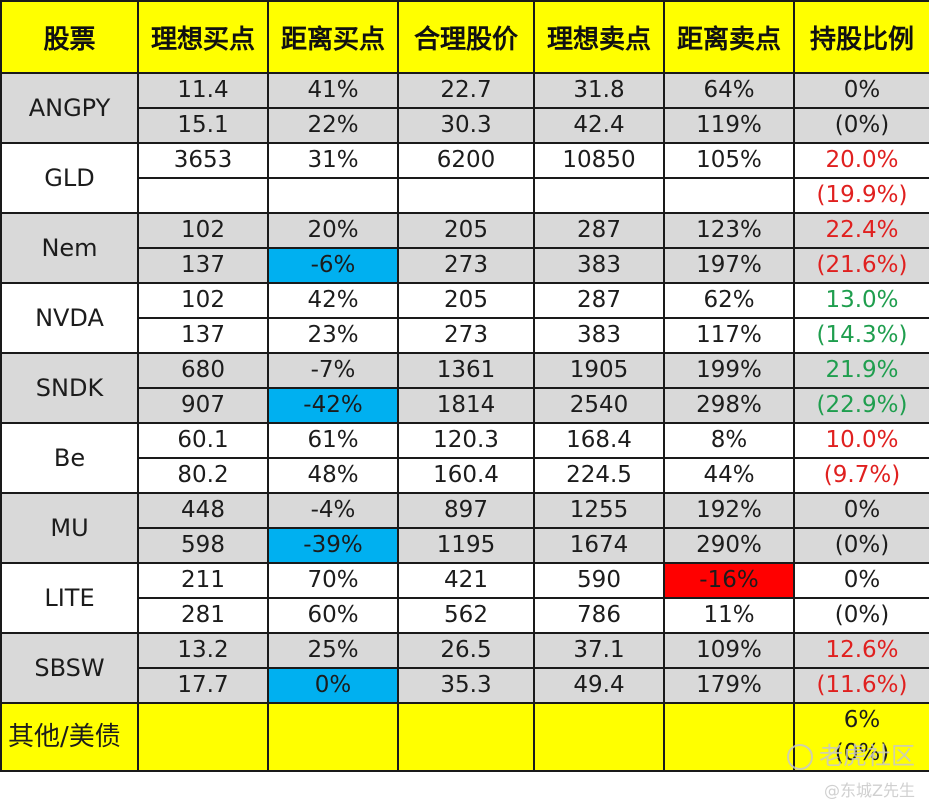  I want to click on table-row: SNDK 680 -7% 1361 1905 199% 21.9%, so click(464, 388).